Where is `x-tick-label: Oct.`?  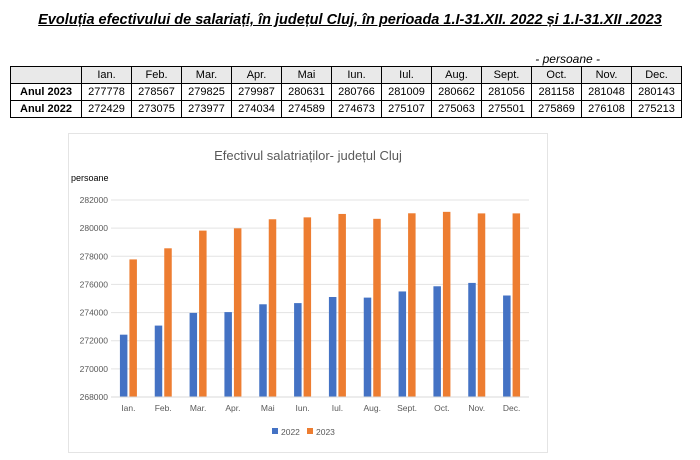
x-tick-label: Oct. is located at coordinates (442, 408).